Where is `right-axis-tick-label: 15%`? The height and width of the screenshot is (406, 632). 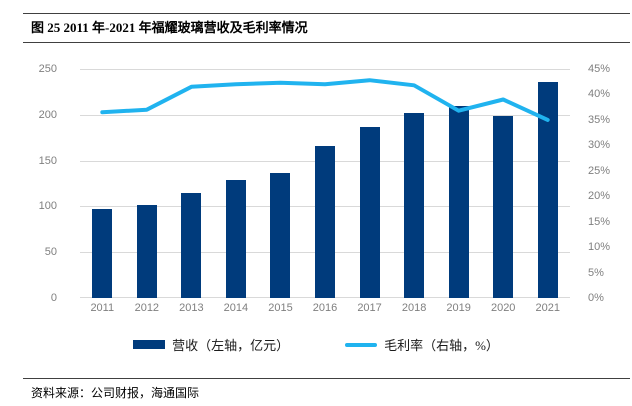 right-axis-tick-label: 15% is located at coordinates (599, 221).